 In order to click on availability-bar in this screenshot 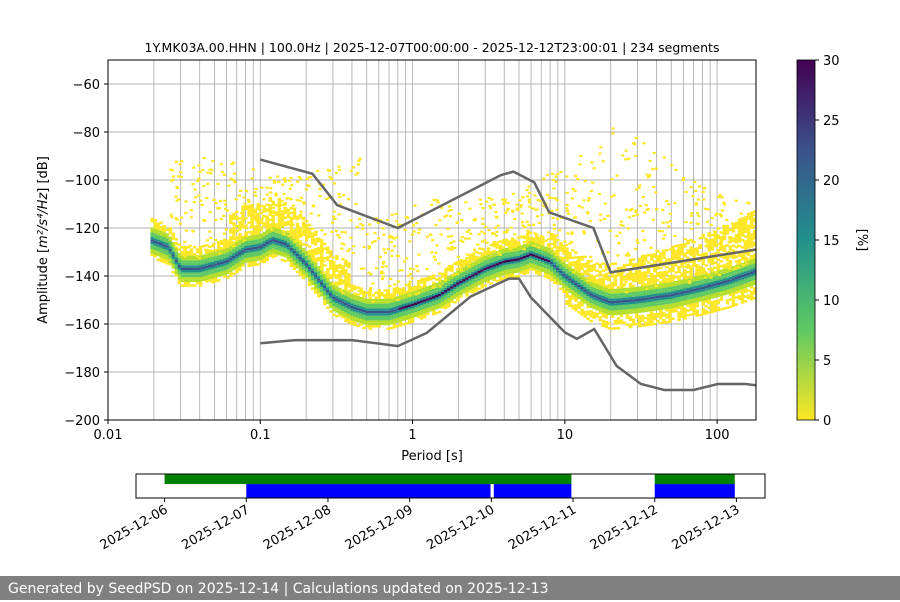, I will do `click(694, 479)`.